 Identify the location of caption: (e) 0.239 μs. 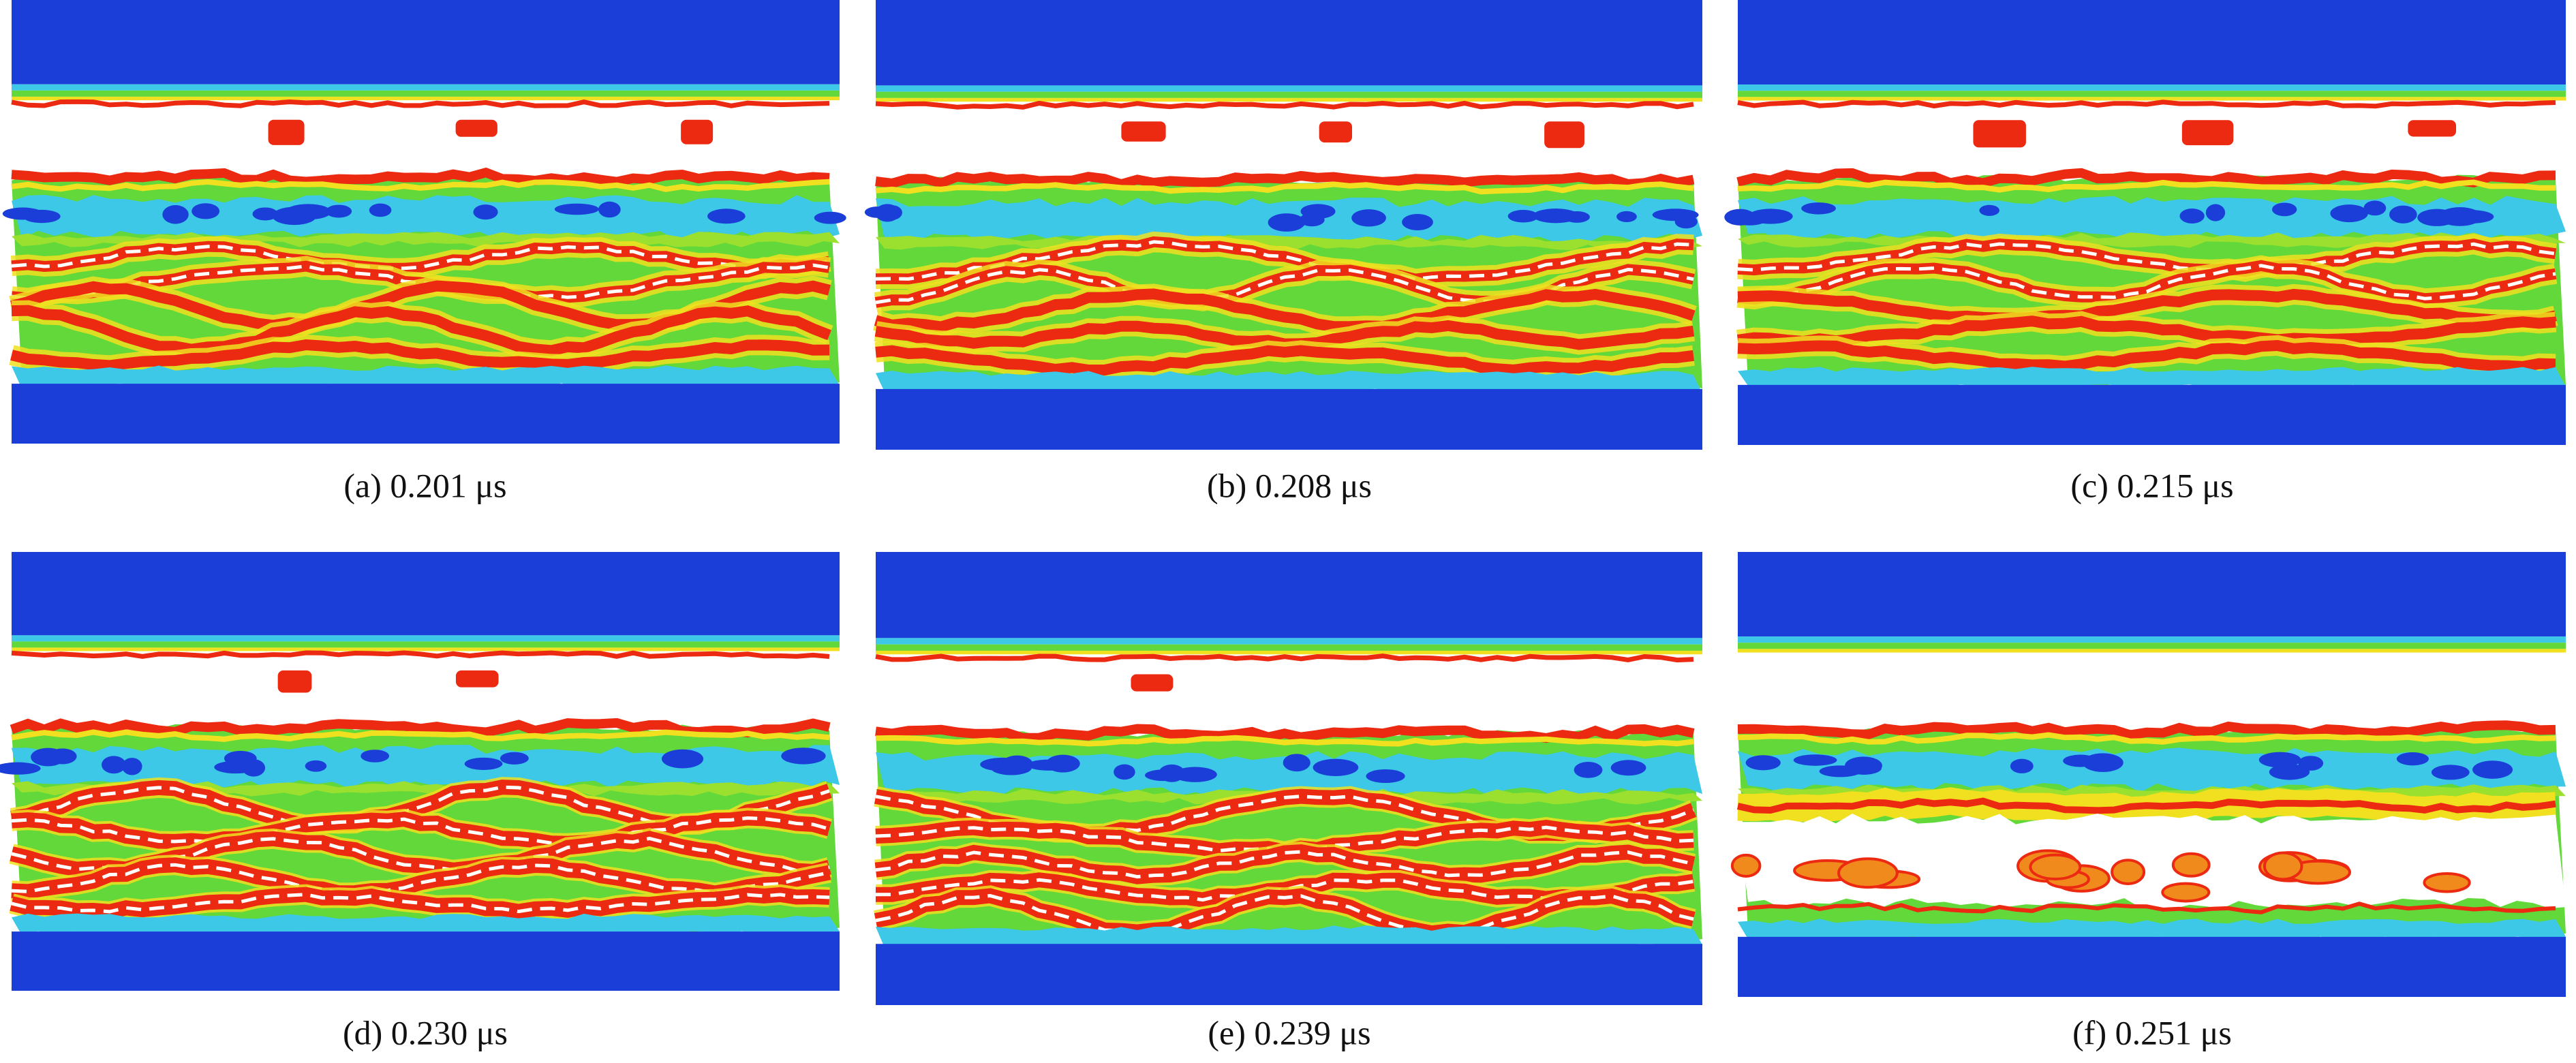
(1289, 1032).